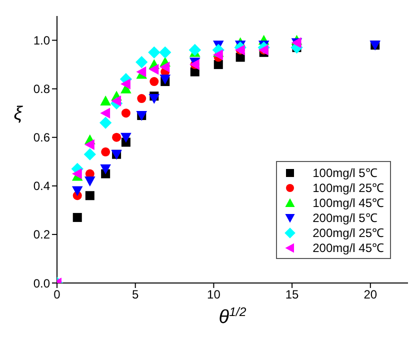 This screenshot has width=417, height=337. What do you see at coordinates (19, 114) in the screenshot?
I see `y-axis-title: ξ` at bounding box center [19, 114].